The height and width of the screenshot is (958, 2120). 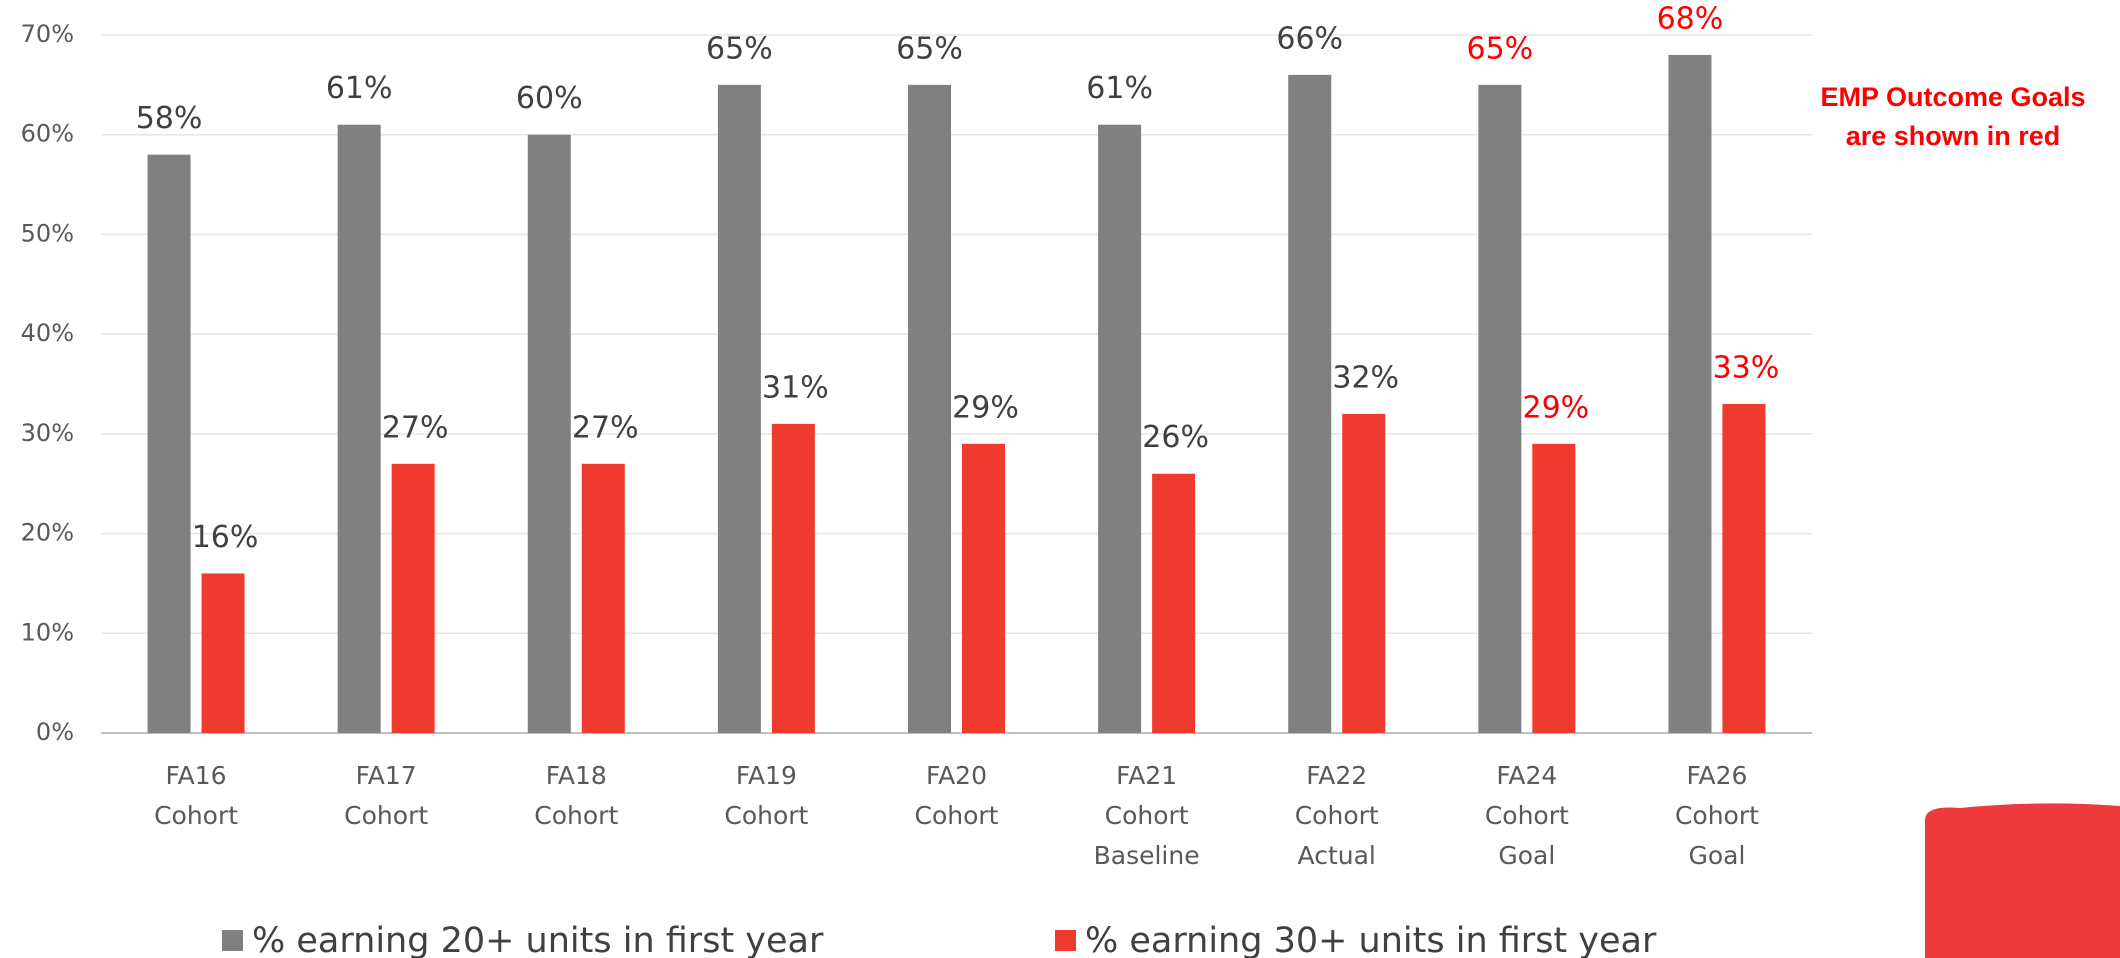 What do you see at coordinates (766, 775) in the screenshot?
I see `x-tick-label: FA19` at bounding box center [766, 775].